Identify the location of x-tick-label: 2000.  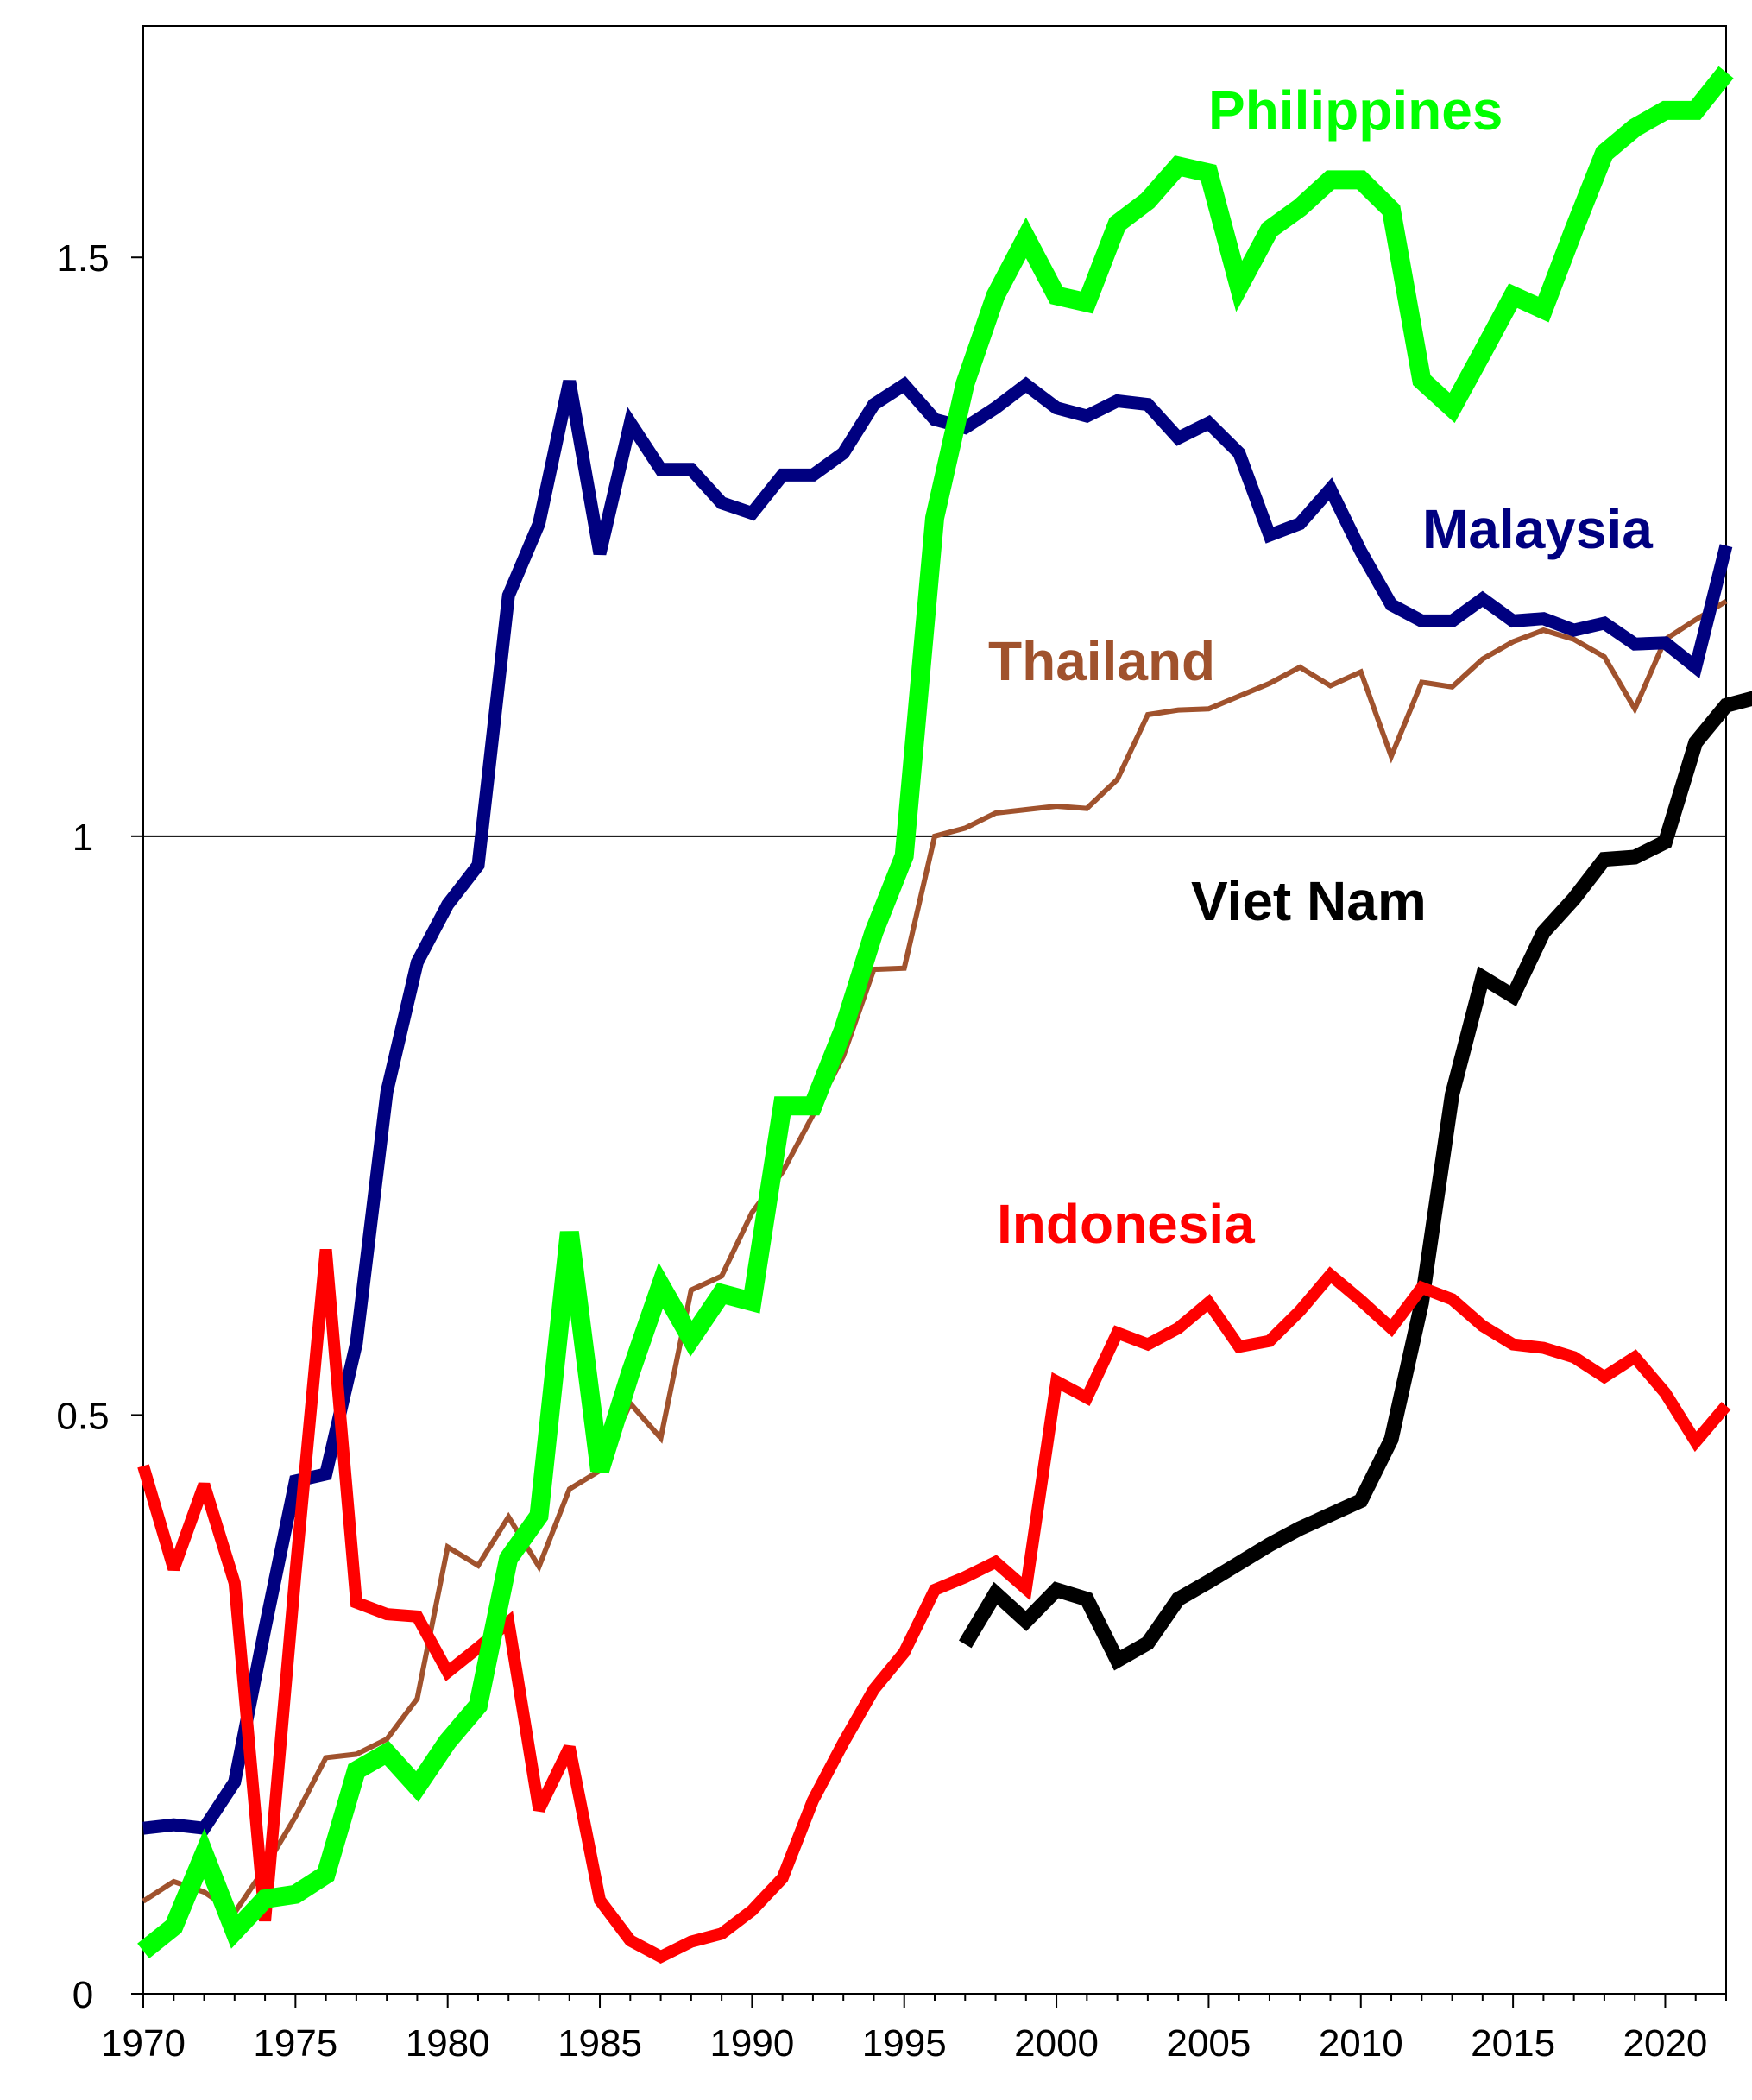
(1056, 2043).